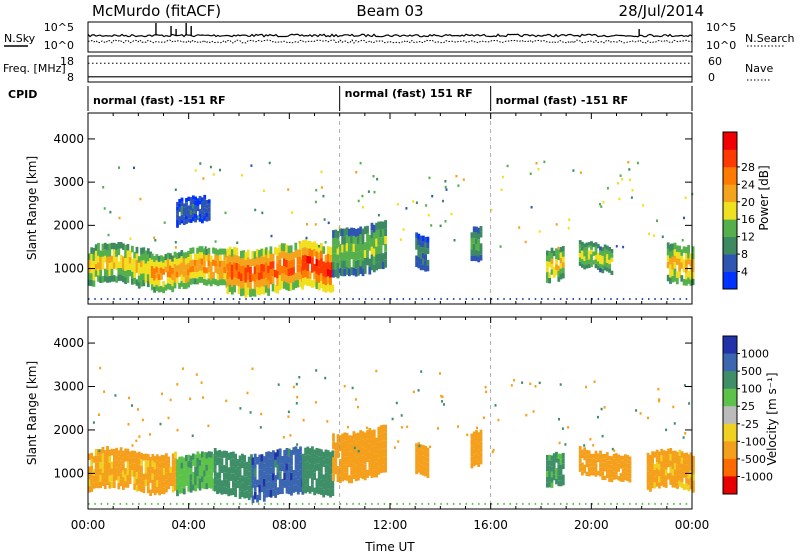  What do you see at coordinates (751, 389) in the screenshot?
I see `colorbar-tick-label: 100` at bounding box center [751, 389].